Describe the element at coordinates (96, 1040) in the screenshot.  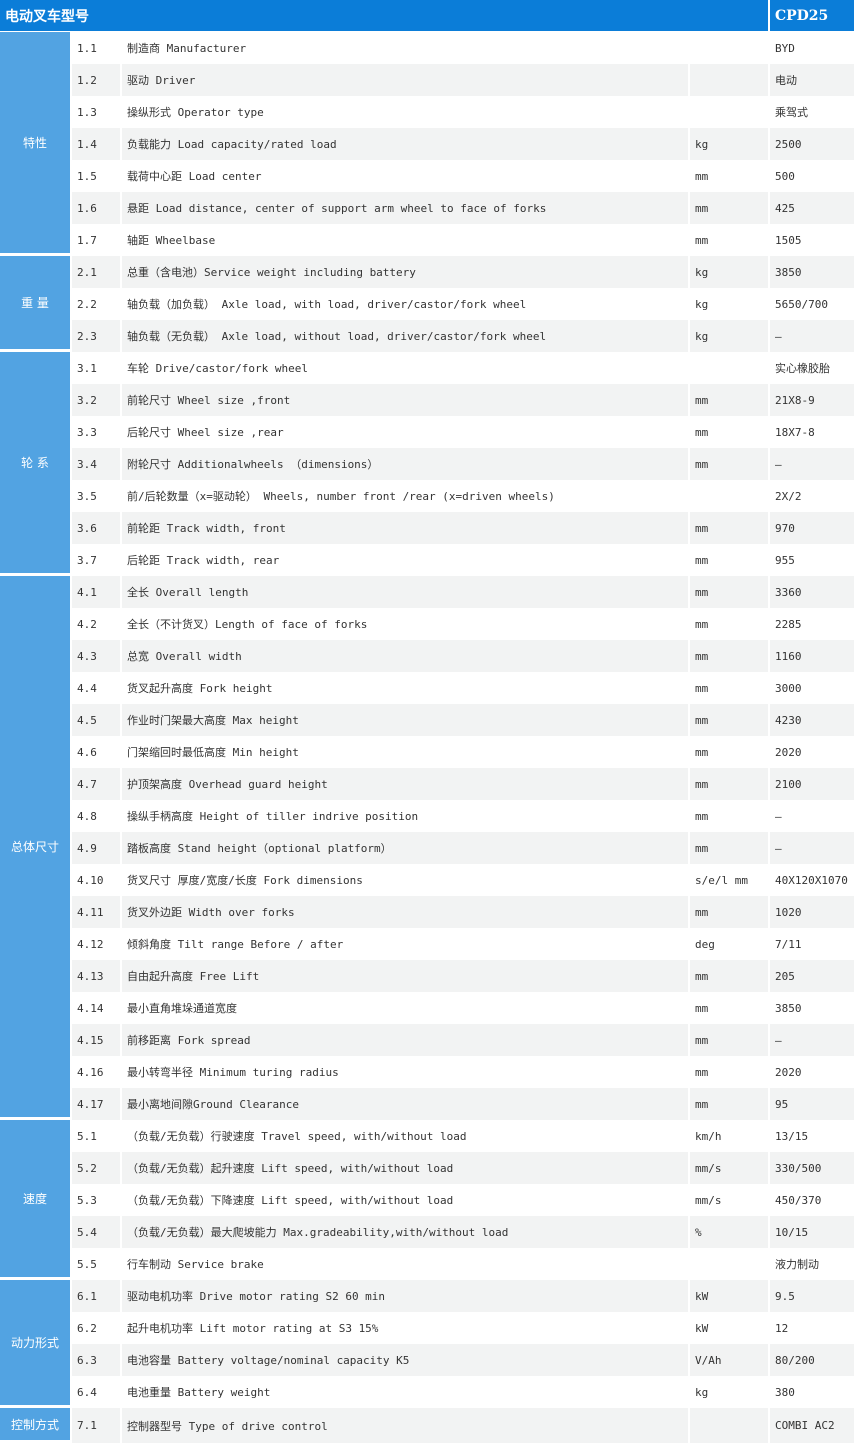
I see `item-number: 4.15` at that location.